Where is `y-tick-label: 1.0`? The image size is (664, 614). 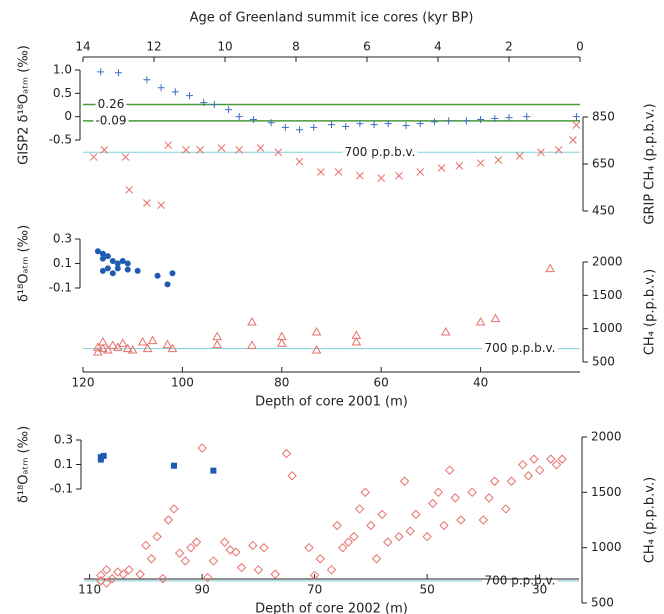 y-tick-label: 1.0 is located at coordinates (62, 70).